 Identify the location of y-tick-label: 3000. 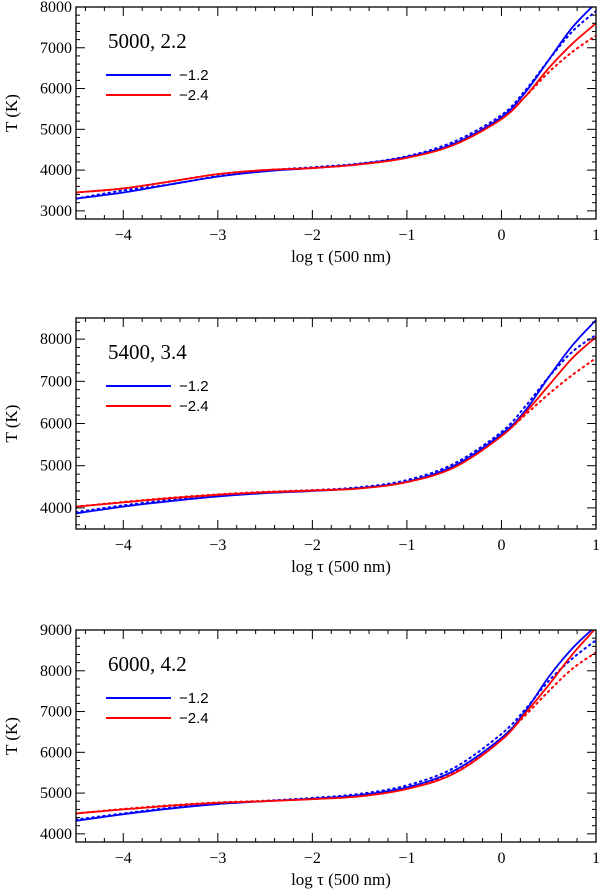
(56, 211).